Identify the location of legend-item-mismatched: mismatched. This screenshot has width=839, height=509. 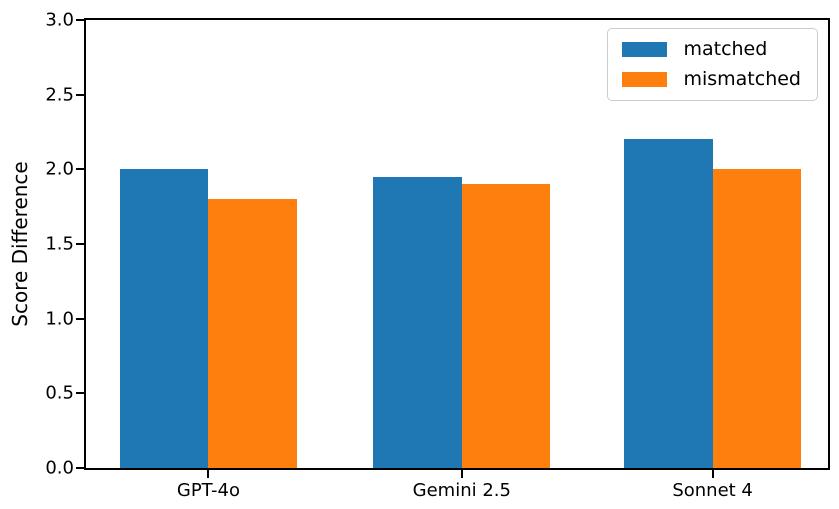
(711, 79).